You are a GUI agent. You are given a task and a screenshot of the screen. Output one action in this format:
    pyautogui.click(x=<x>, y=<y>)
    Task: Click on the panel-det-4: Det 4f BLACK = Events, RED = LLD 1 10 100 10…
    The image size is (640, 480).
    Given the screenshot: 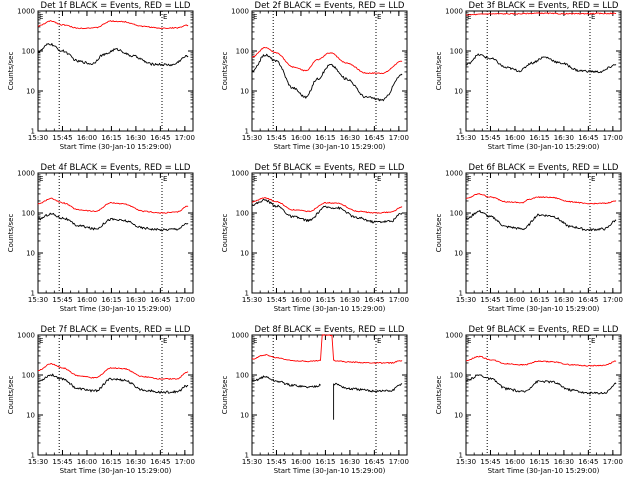 What is the action you would take?
    pyautogui.click(x=101, y=238)
    